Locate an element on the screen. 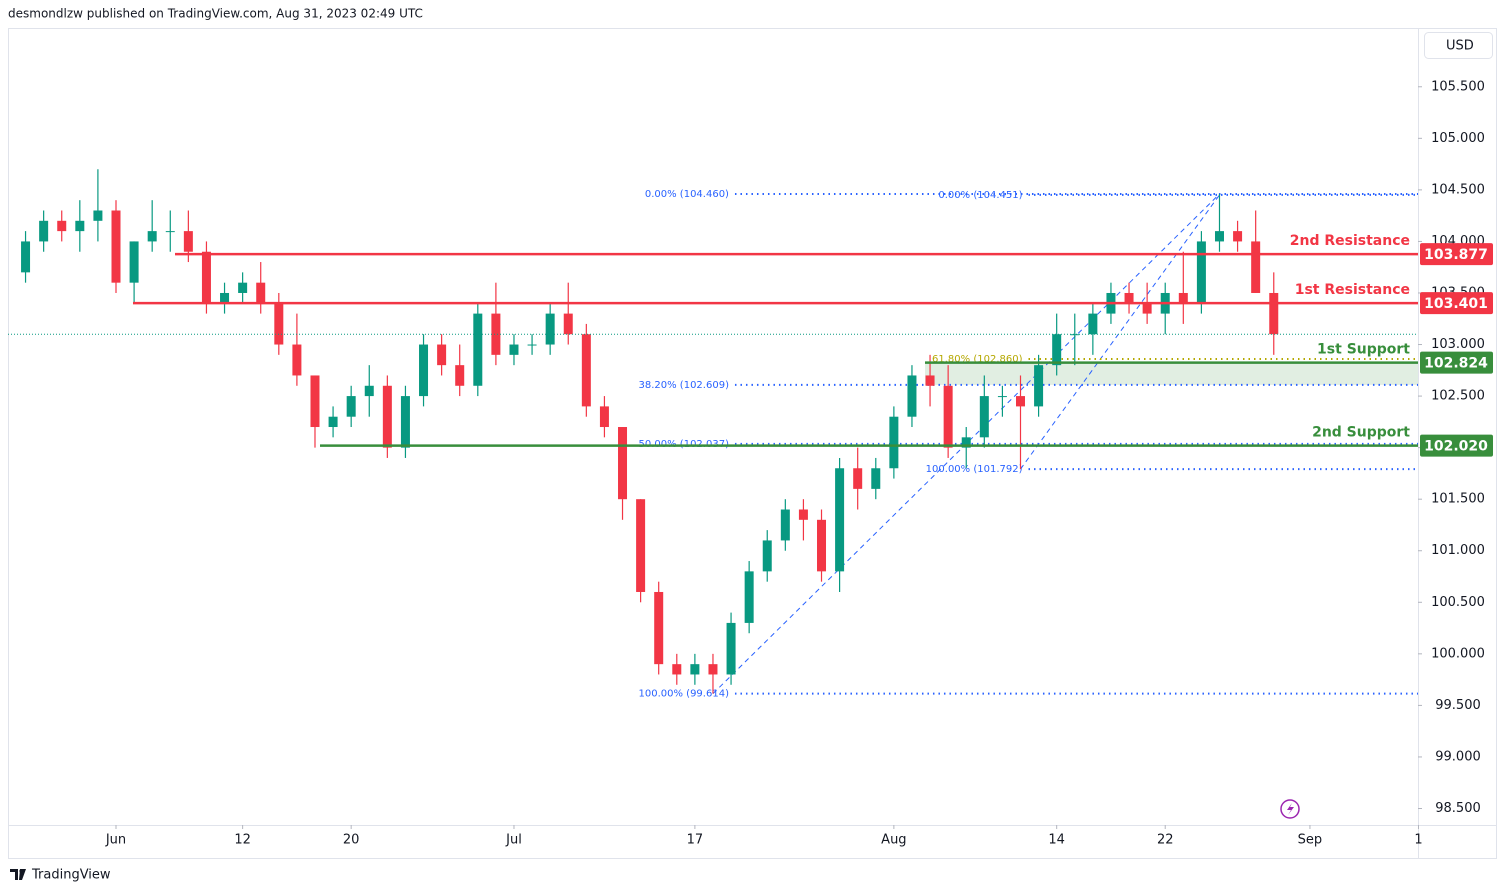 This screenshot has height=893, width=1507. x-tick-label: 14 is located at coordinates (1056, 840).